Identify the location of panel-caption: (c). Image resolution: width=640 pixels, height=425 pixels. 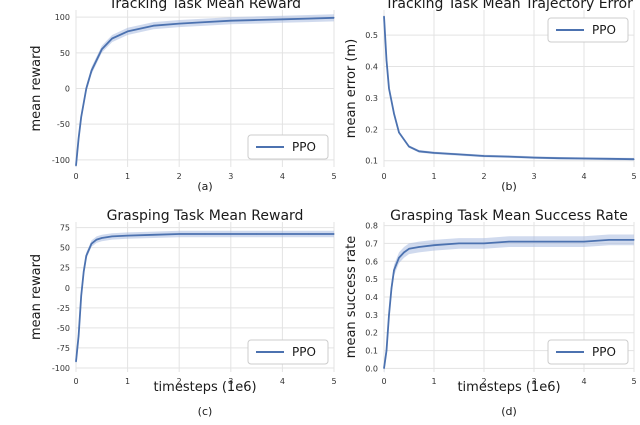
(205, 411).